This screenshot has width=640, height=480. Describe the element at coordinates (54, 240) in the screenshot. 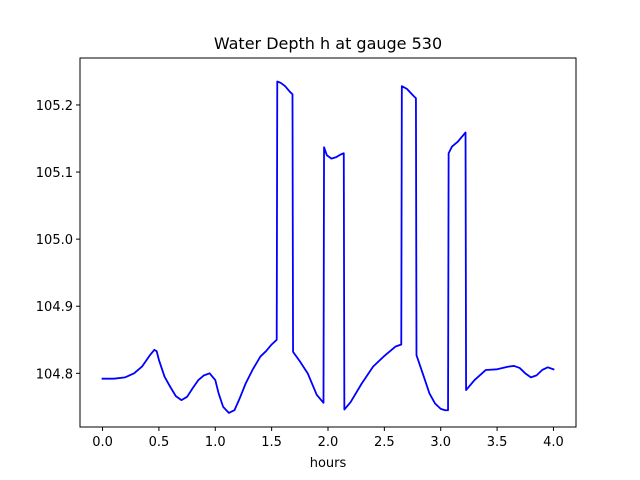

I see `y-tick-label: 105.0` at that location.